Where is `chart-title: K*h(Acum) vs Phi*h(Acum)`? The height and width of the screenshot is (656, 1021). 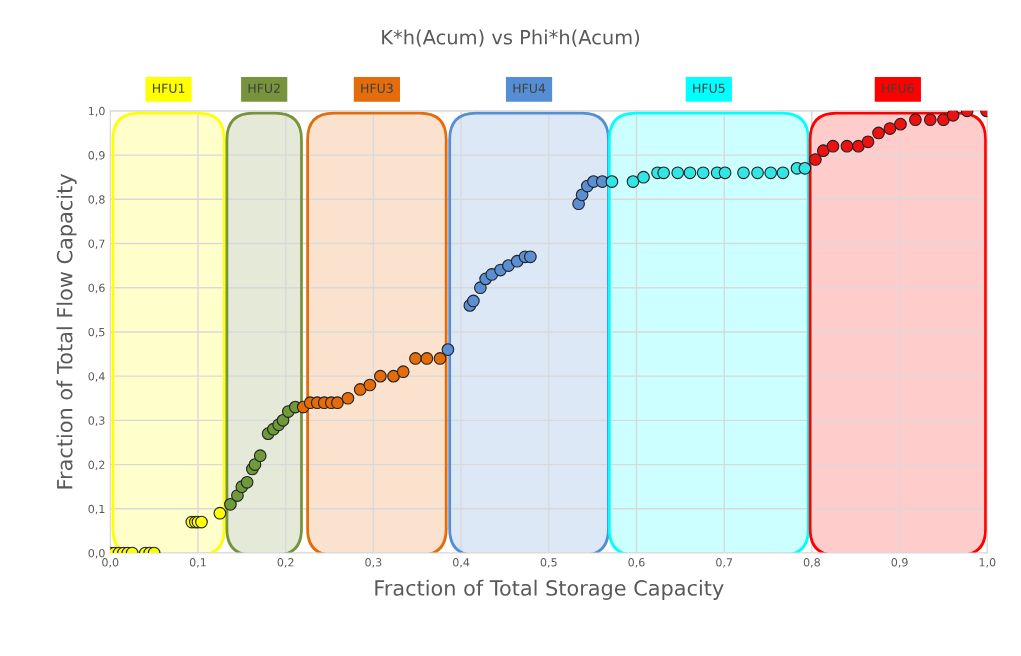
chart-title: K*h(Acum) vs Phi*h(Acum) is located at coordinates (511, 38).